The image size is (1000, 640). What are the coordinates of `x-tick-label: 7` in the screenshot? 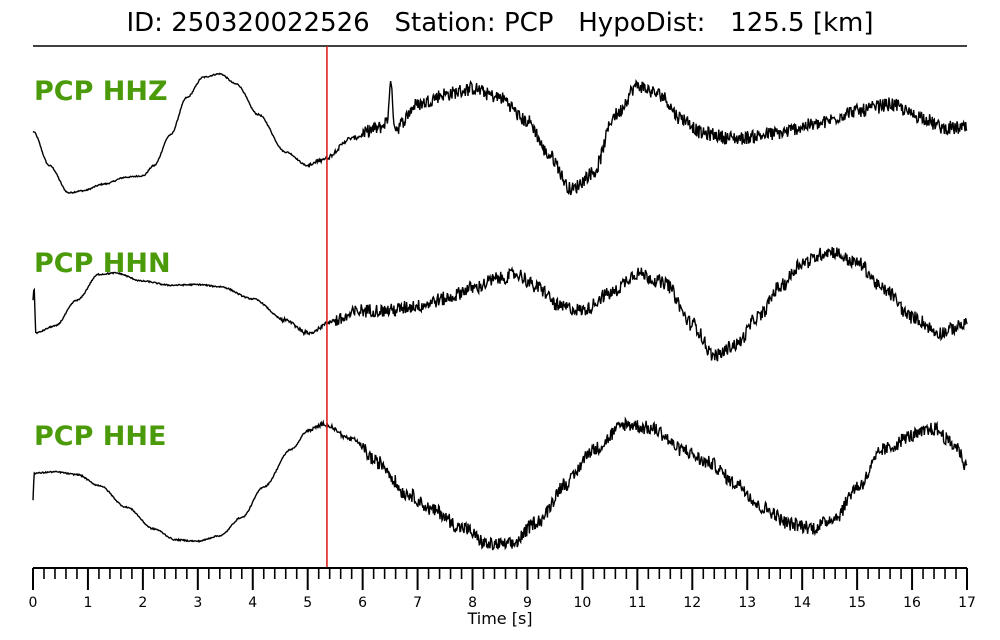 It's located at (417, 603).